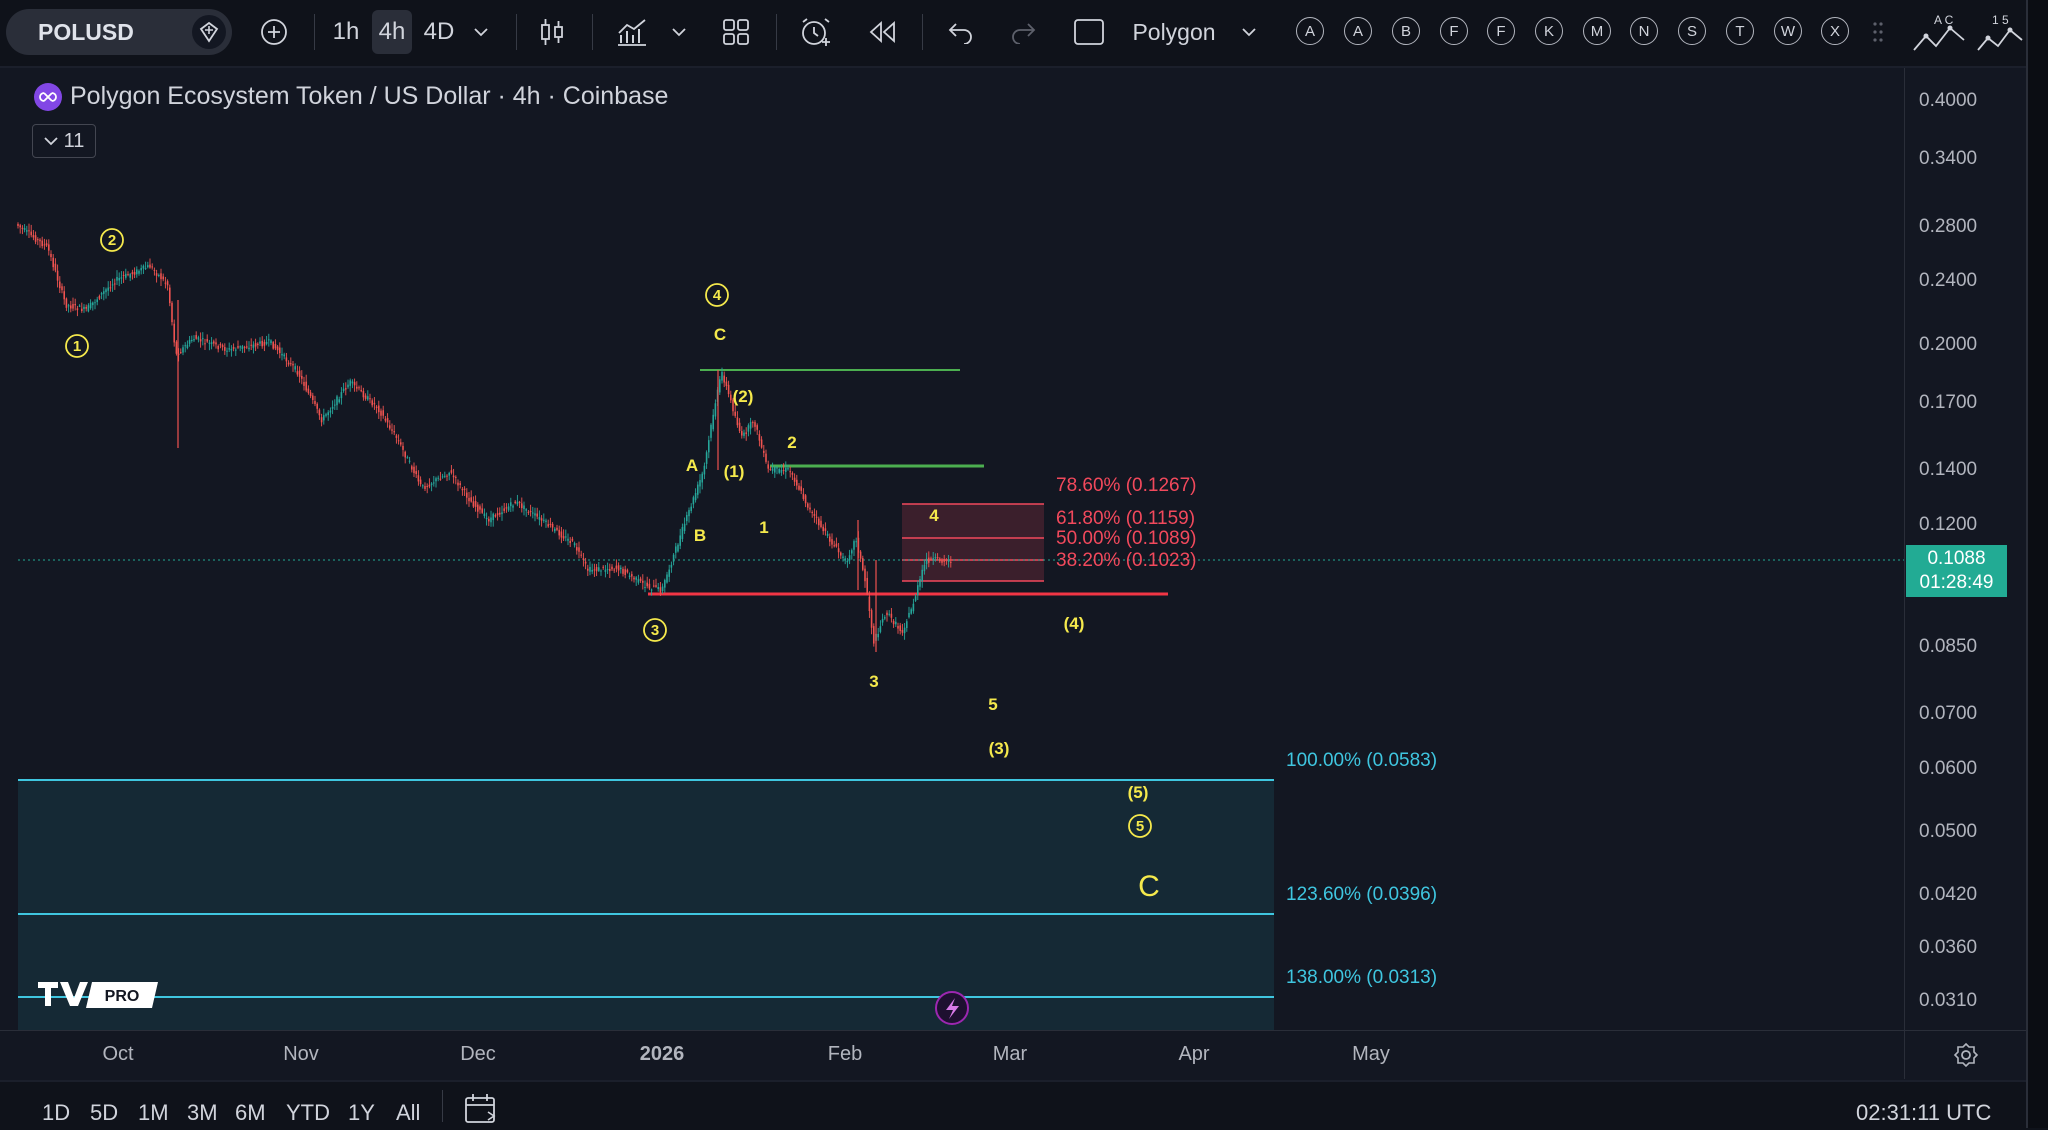 The height and width of the screenshot is (1130, 2048). I want to click on indicators-toggle: 11, so click(64, 141).